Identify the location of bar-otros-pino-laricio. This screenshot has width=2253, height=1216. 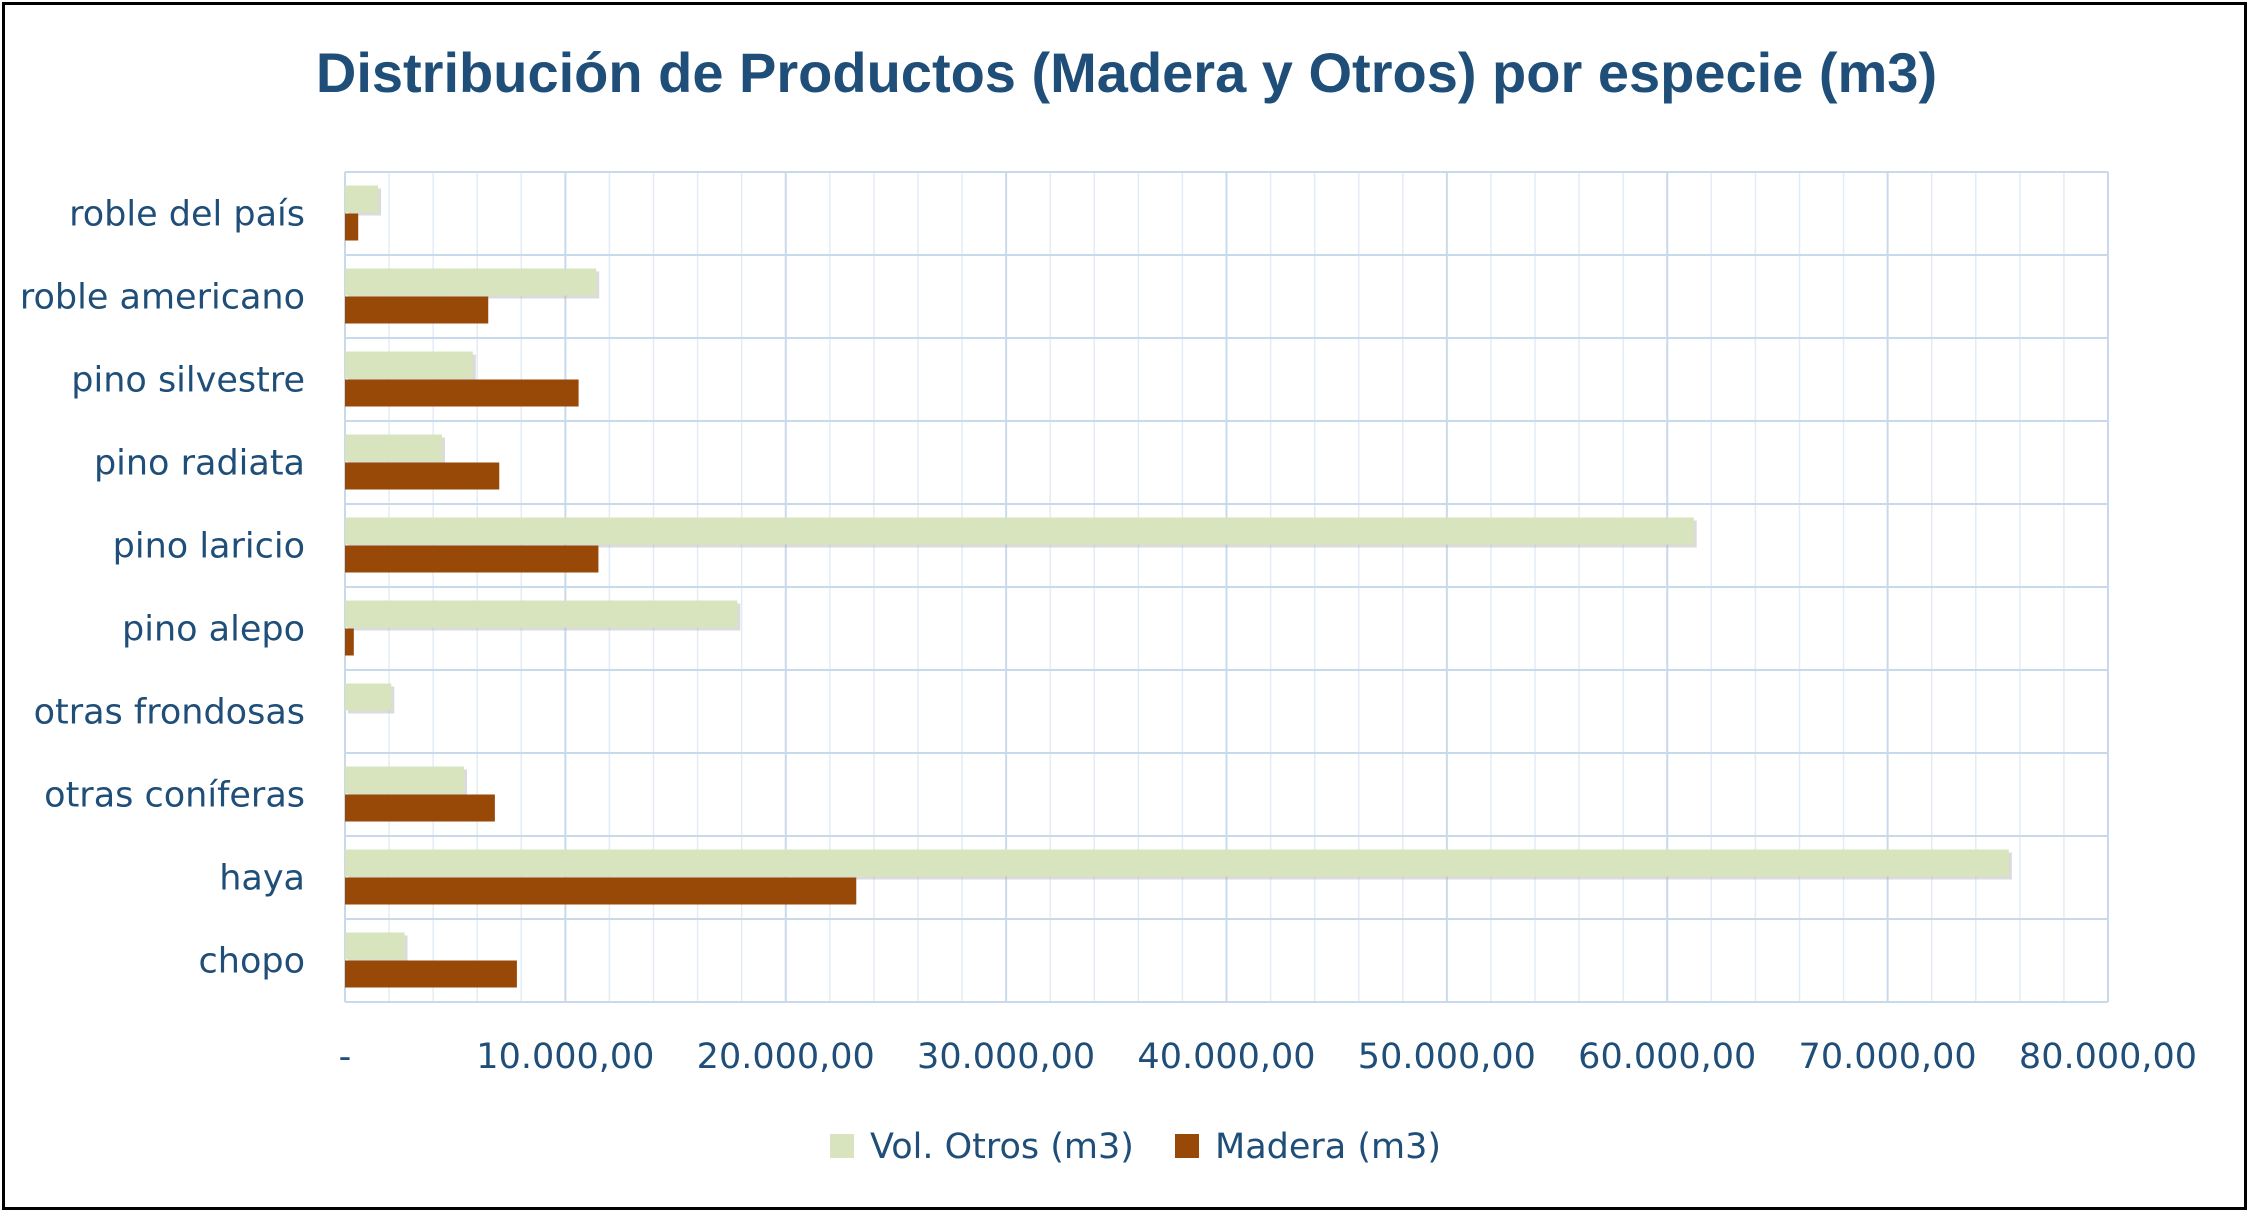
(1019, 531).